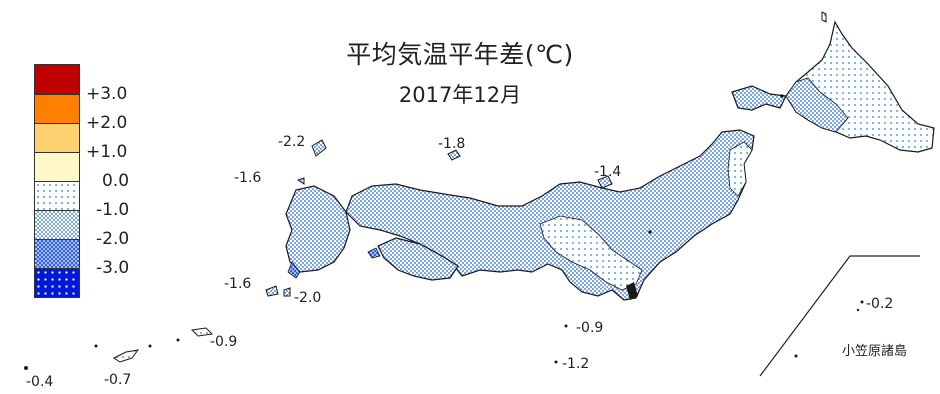  I want to click on amami, so click(202, 332).